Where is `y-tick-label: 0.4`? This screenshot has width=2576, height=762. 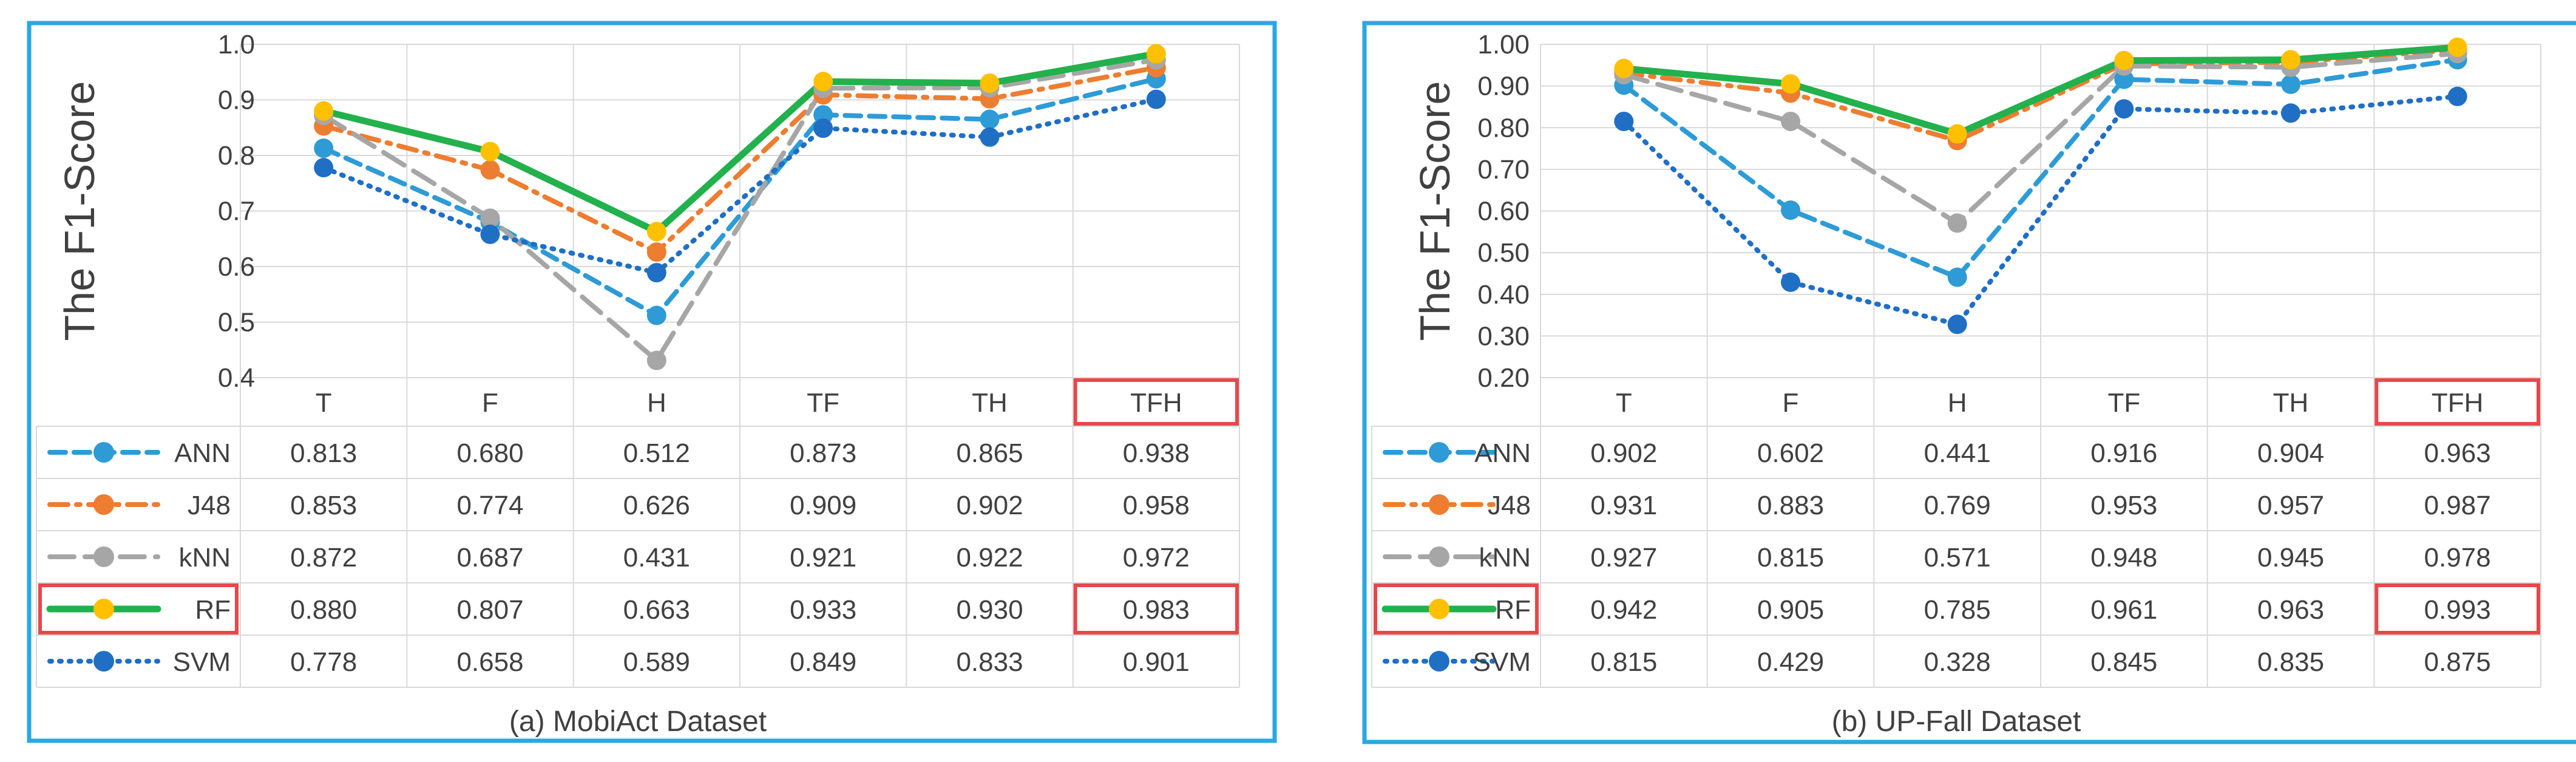
y-tick-label: 0.4 is located at coordinates (237, 378).